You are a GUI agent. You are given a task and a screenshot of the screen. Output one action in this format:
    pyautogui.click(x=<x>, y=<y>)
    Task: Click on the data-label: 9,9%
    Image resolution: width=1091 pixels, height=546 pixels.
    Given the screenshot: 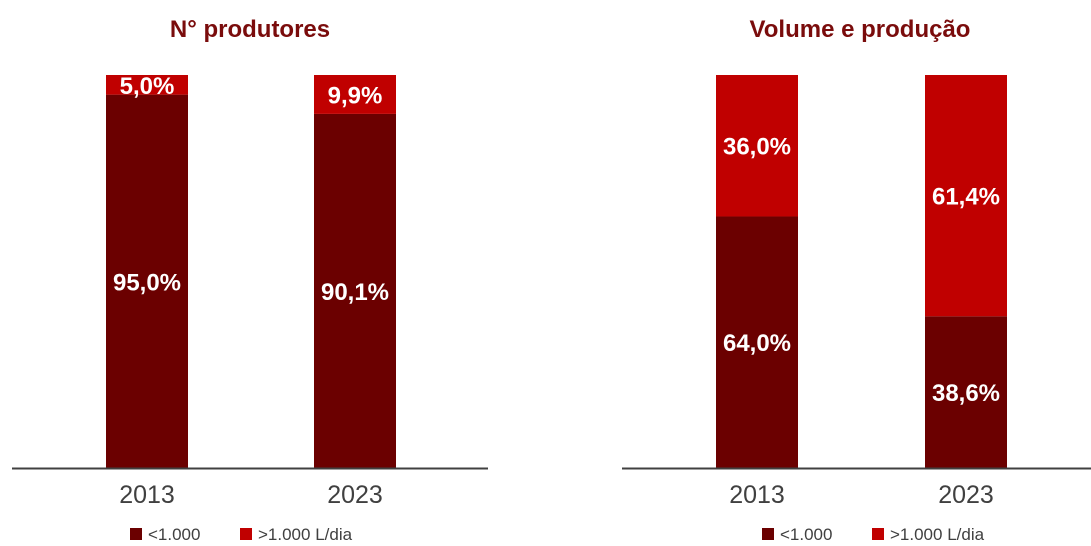 What is the action you would take?
    pyautogui.click(x=355, y=95)
    